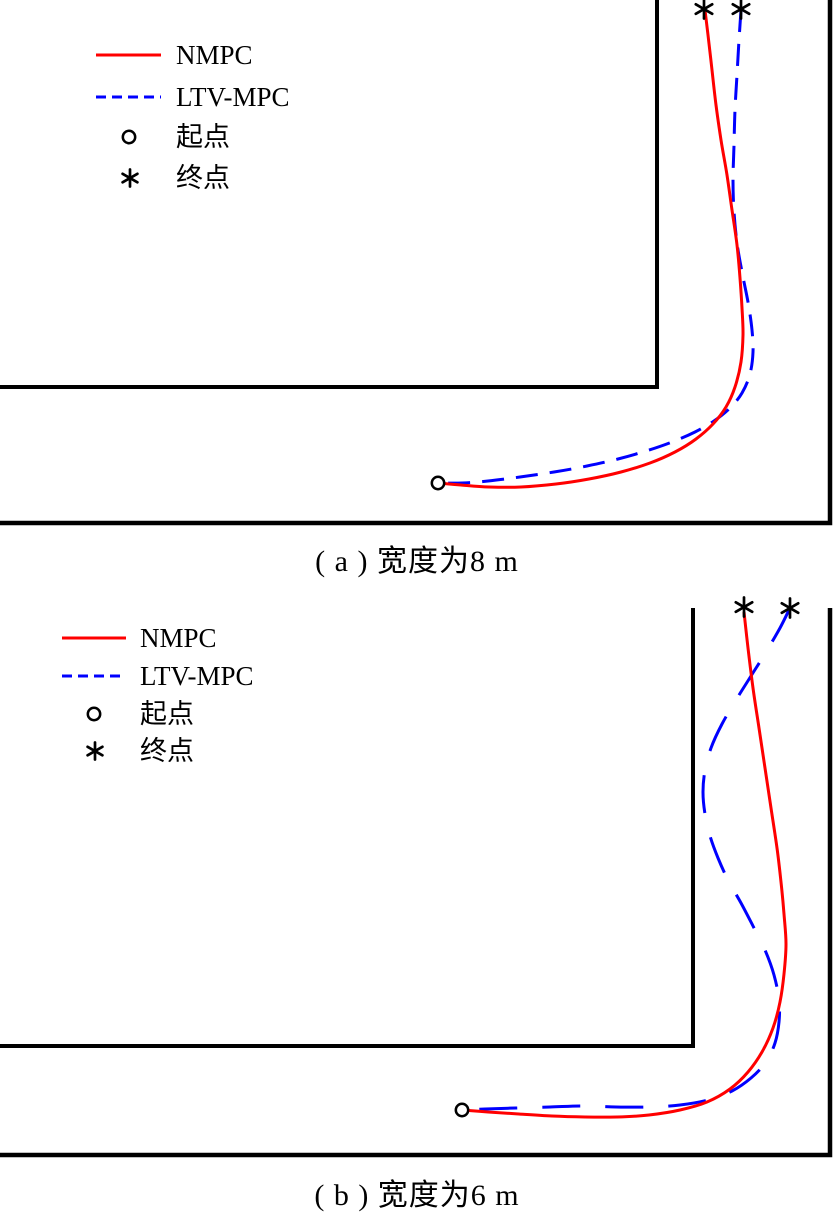 This screenshot has width=834, height=1219. What do you see at coordinates (417, 1195) in the screenshot?
I see `caption-b: ( b ) 宽度为6 m` at bounding box center [417, 1195].